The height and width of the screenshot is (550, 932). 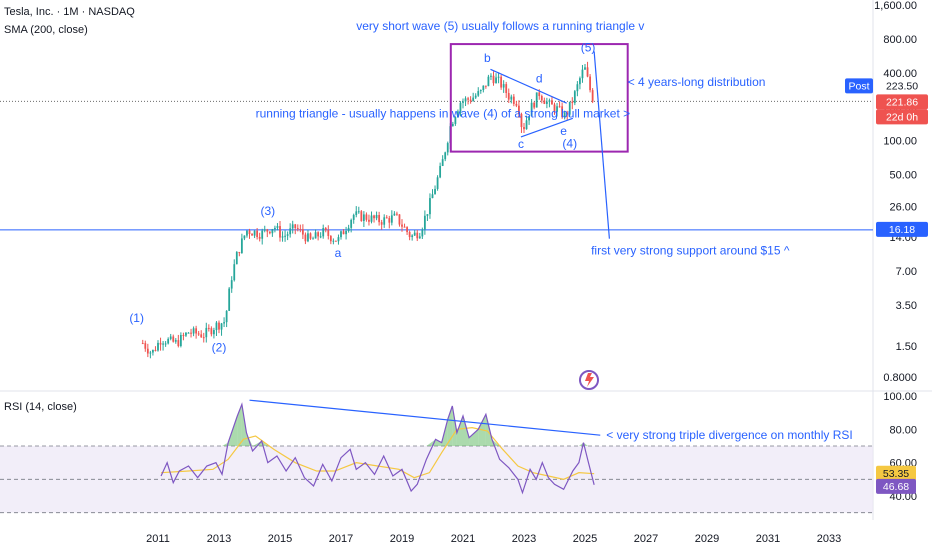 I want to click on tradingview-logo-icon, so click(x=589, y=380).